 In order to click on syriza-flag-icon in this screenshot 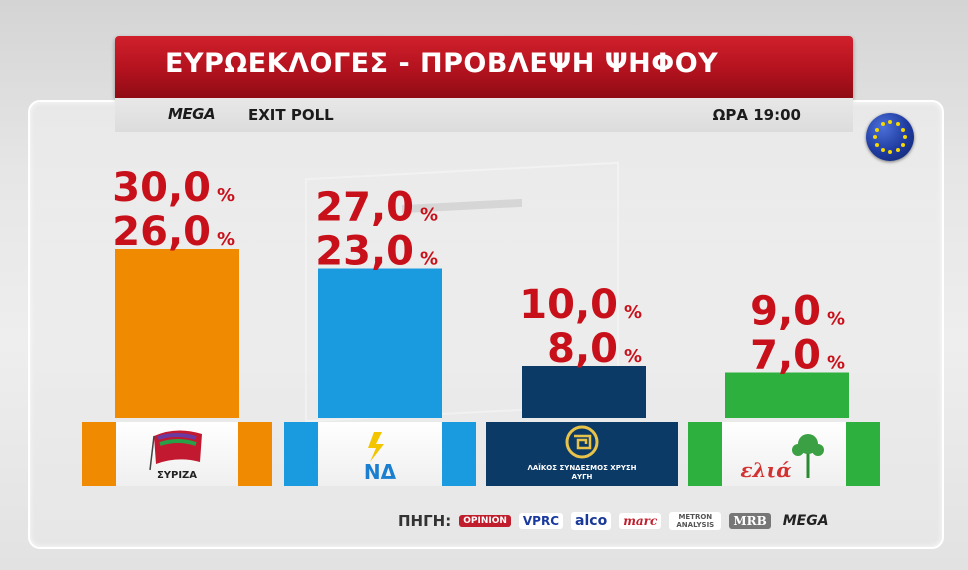, I will do `click(175, 450)`.